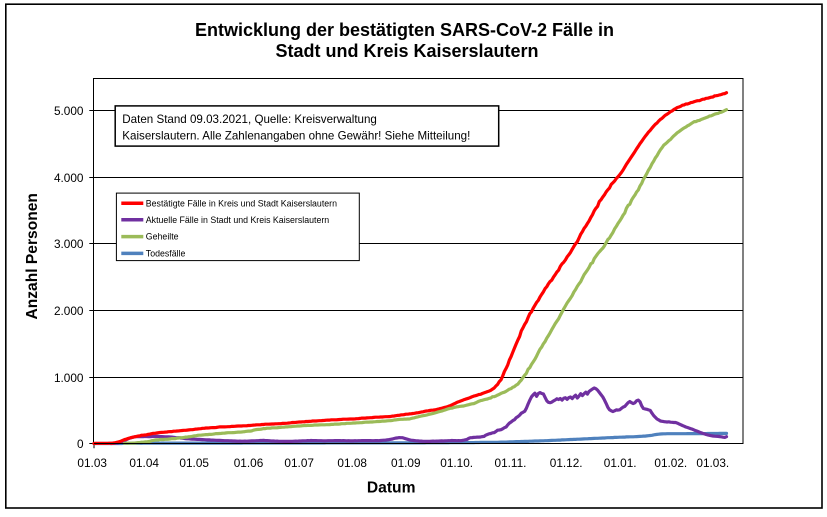 This screenshot has height=517, width=827. I want to click on svg-text: 01.07, so click(299, 463).